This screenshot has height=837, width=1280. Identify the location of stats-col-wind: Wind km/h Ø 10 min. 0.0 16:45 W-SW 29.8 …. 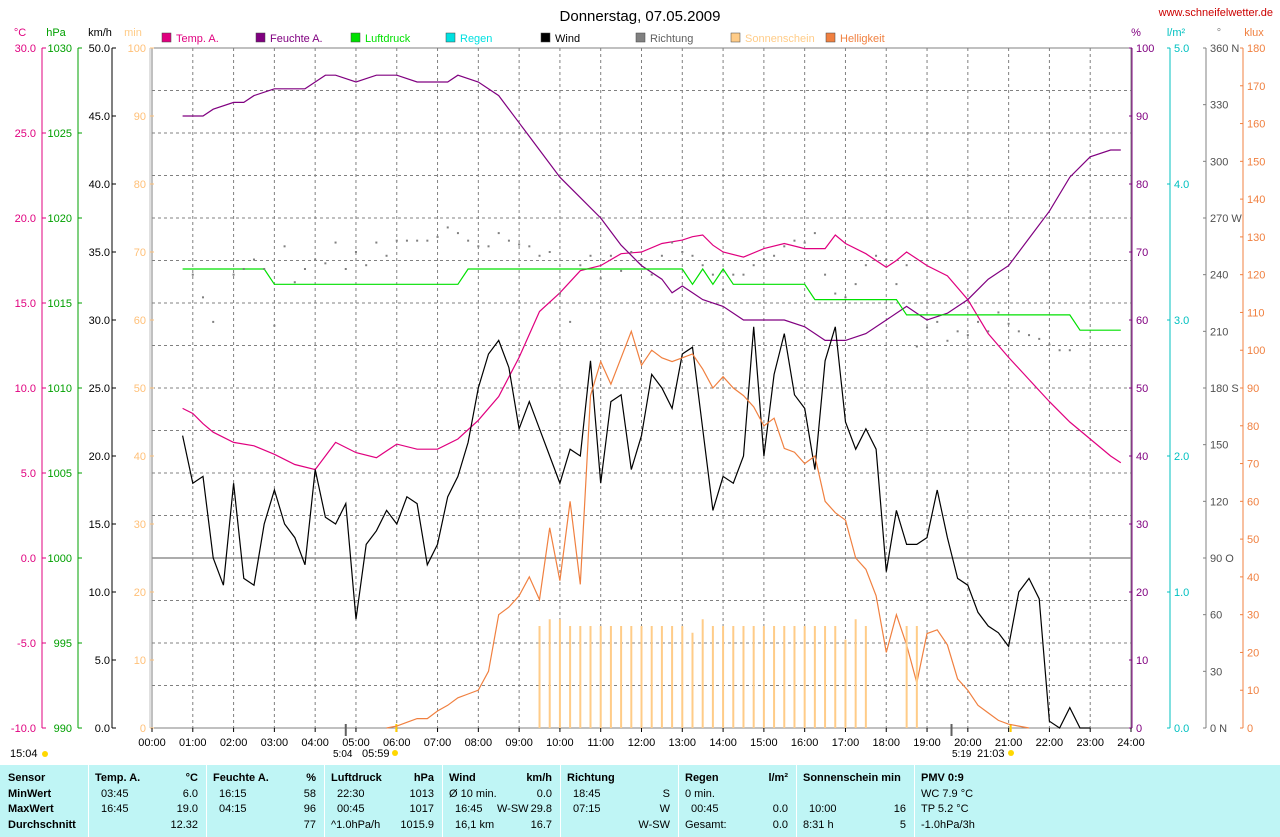
(501, 801).